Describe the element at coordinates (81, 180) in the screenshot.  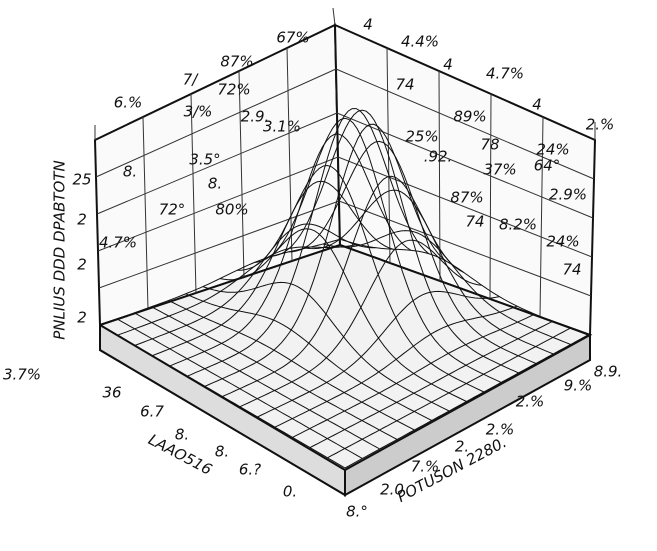
I see `y-tick-label: 25` at that location.